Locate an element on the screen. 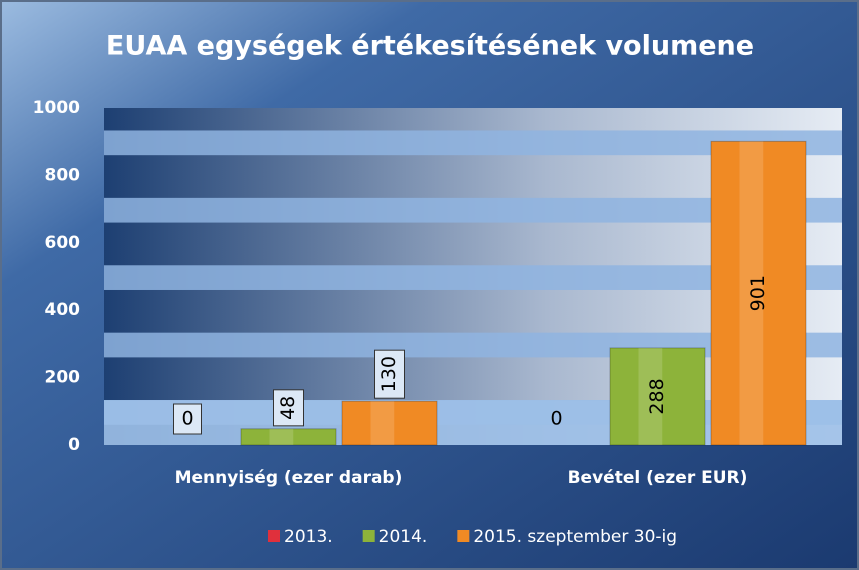 This screenshot has width=859, height=570. y-tick-label: 800 is located at coordinates (63, 175).